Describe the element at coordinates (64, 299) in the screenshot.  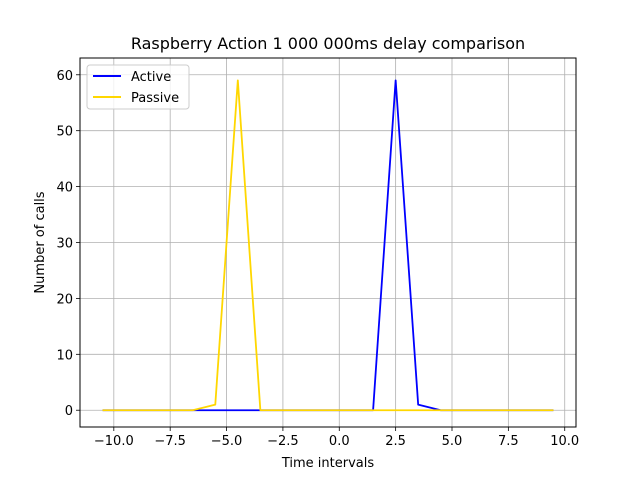
I see `y-tick-label: 20` at that location.